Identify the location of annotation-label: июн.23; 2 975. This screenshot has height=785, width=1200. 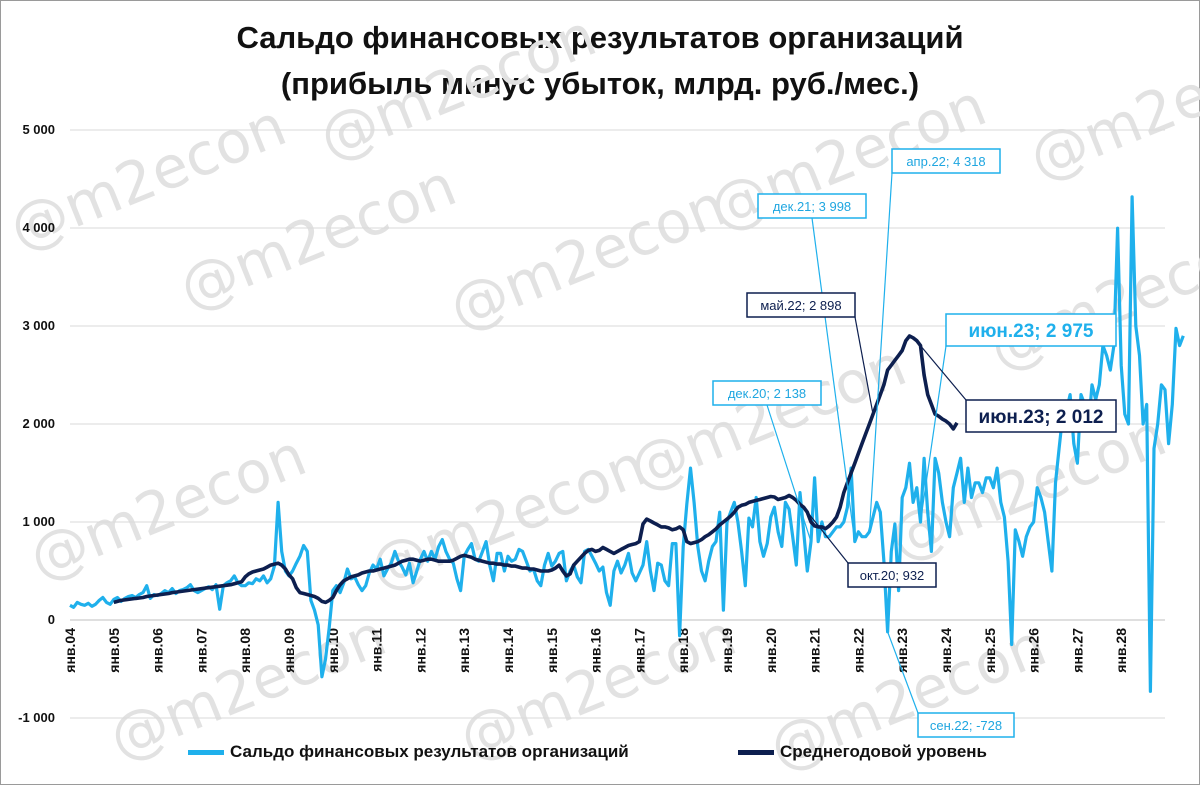
(1031, 331).